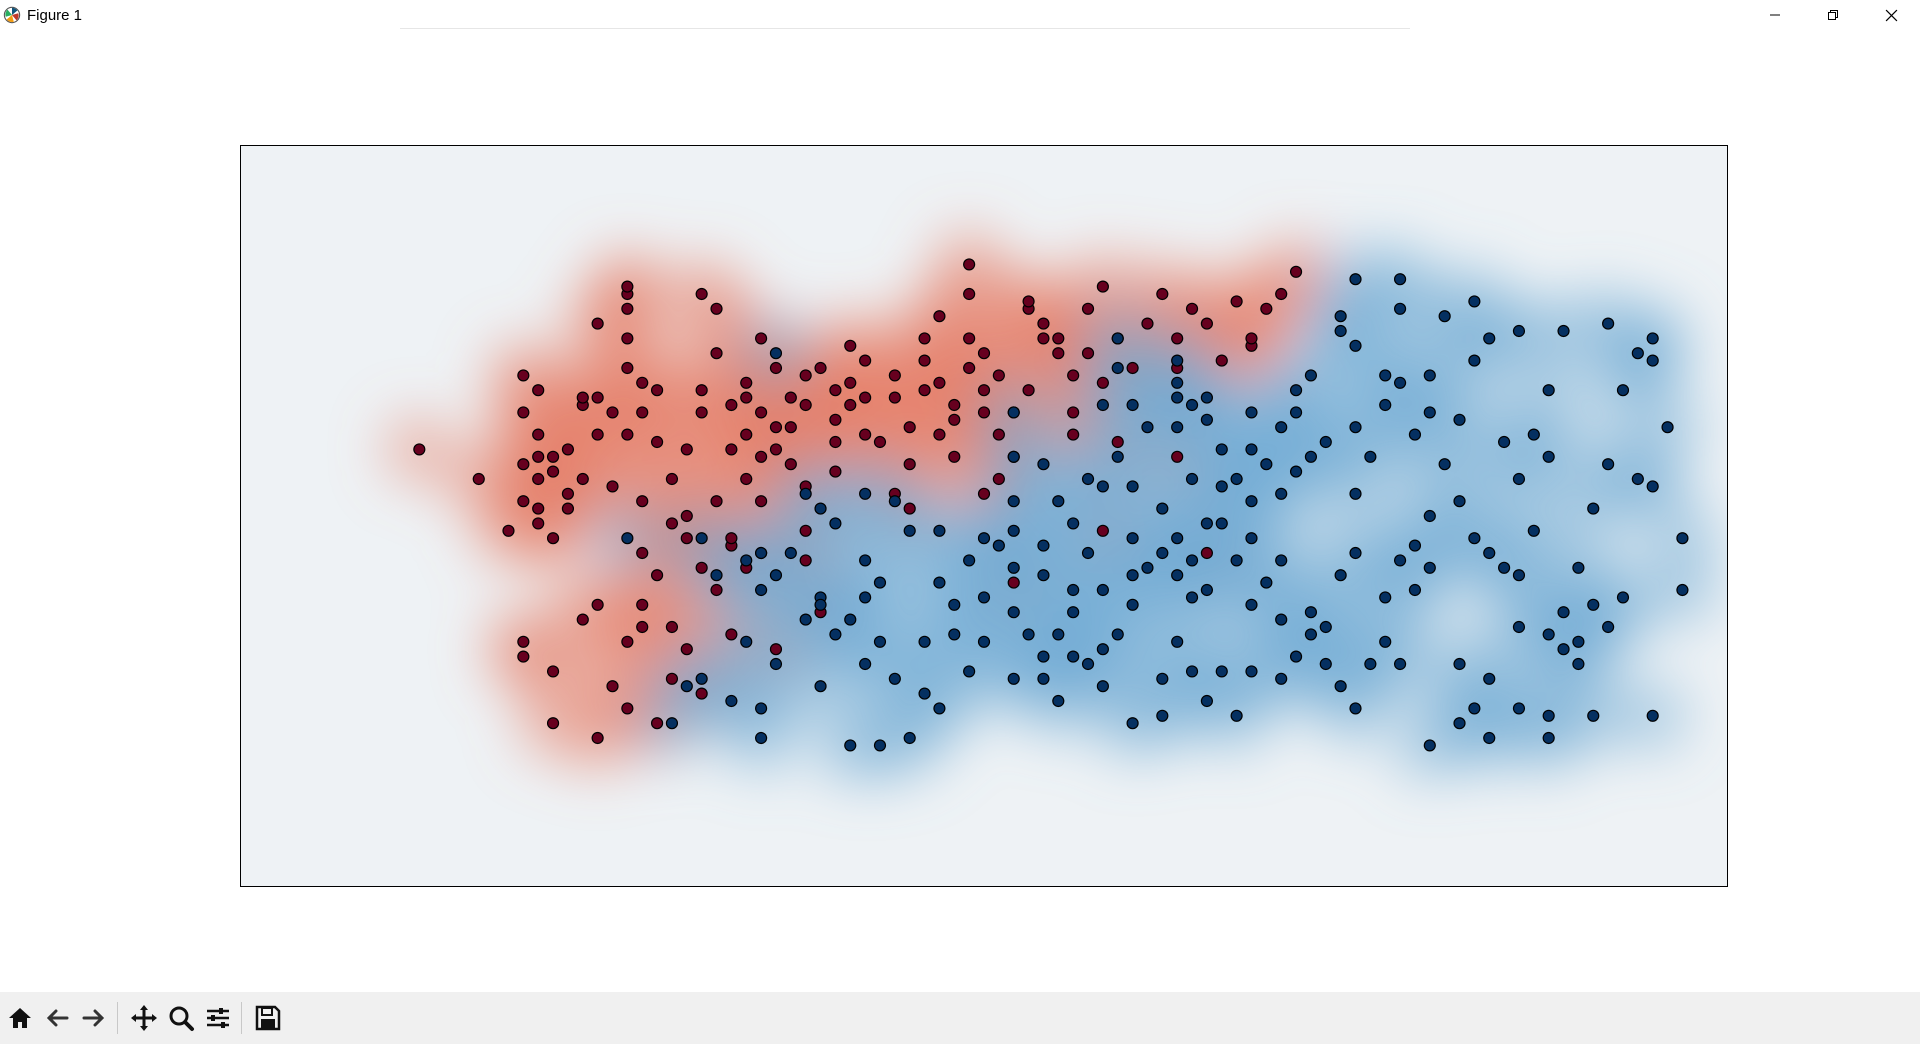 This screenshot has height=1044, width=1920. I want to click on arrow-right-icon, so click(93, 1018).